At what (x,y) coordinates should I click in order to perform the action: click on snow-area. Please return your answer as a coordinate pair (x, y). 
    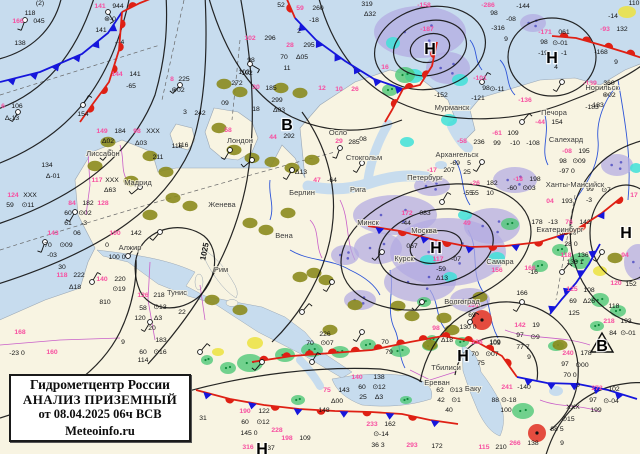
    Looking at the image, I should click on (635, 168).